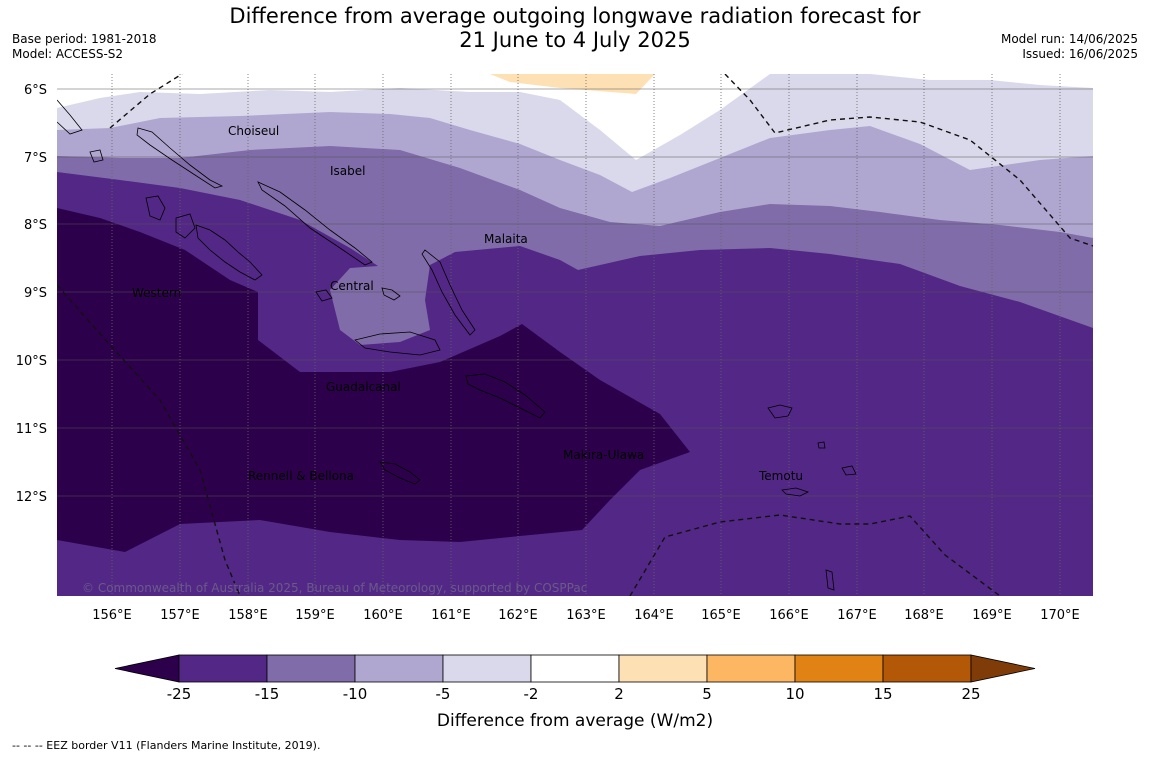 The height and width of the screenshot is (758, 1150). I want to click on lon-label: 161°E, so click(451, 615).